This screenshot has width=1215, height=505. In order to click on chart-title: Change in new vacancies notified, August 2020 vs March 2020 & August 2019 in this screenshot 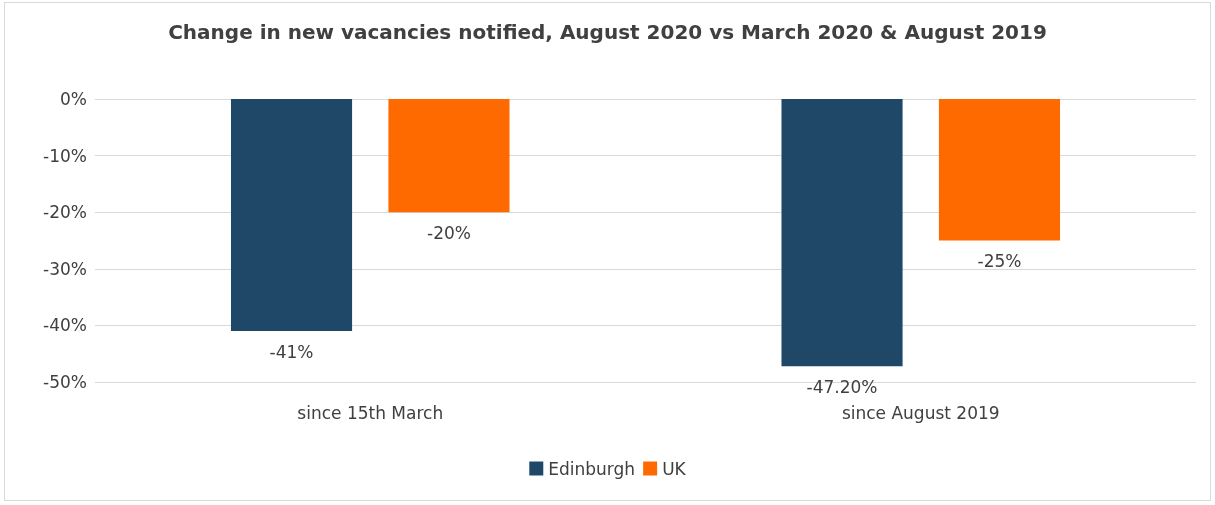, I will do `click(607, 32)`.